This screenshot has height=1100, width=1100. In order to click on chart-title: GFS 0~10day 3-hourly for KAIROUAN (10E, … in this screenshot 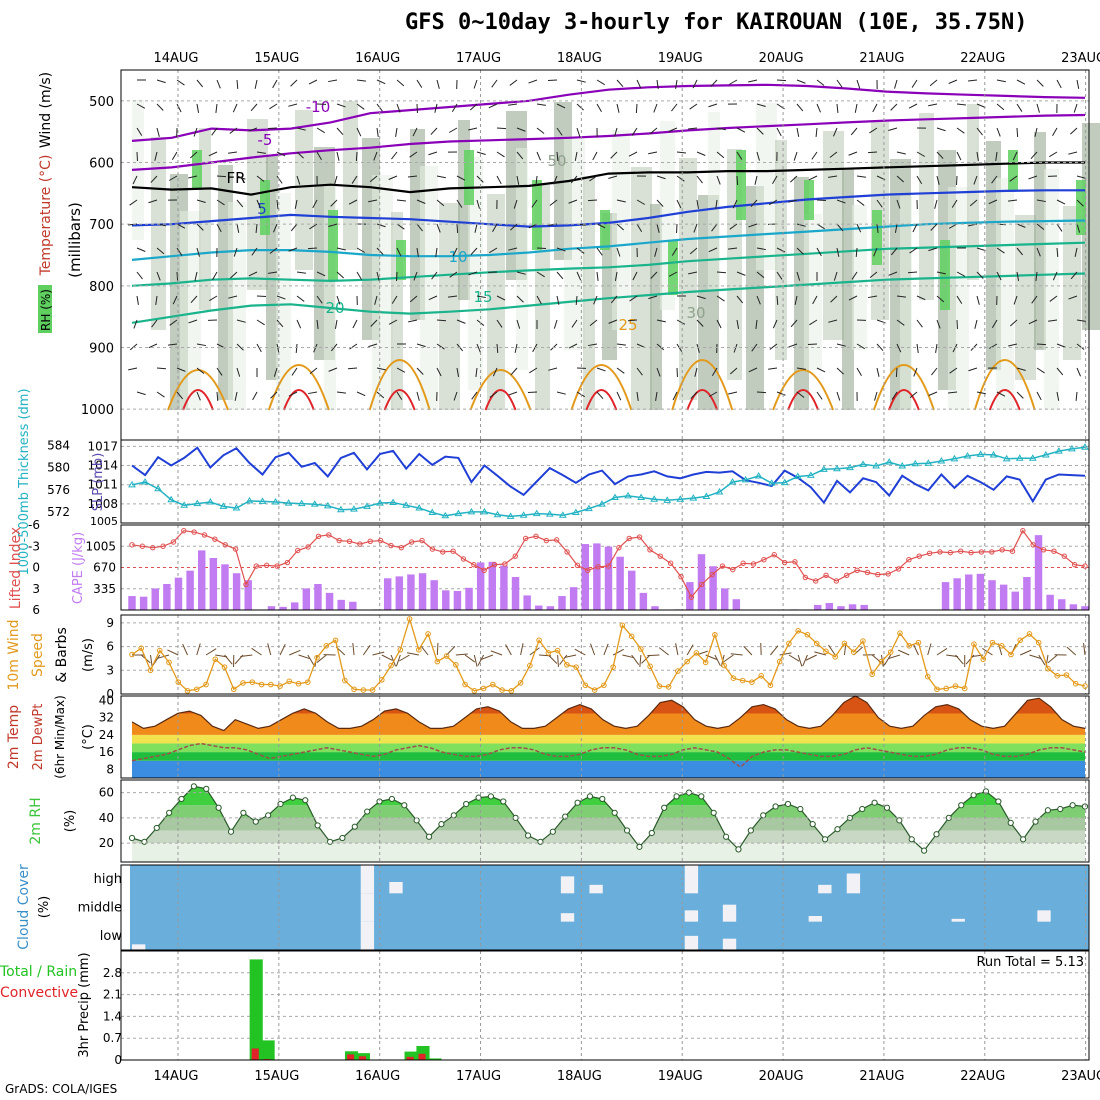, I will do `click(716, 22)`.